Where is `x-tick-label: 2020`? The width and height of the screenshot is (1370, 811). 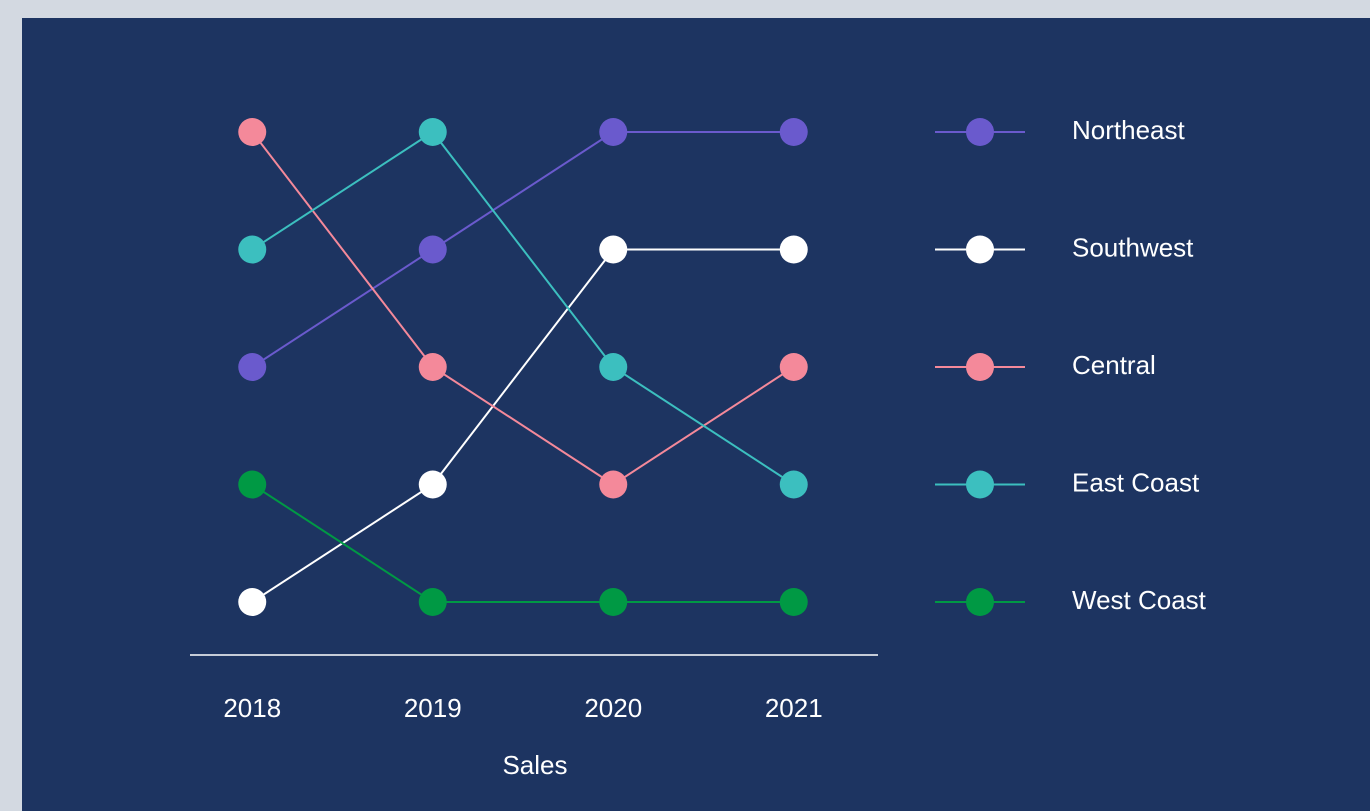 x-tick-label: 2020 is located at coordinates (613, 708).